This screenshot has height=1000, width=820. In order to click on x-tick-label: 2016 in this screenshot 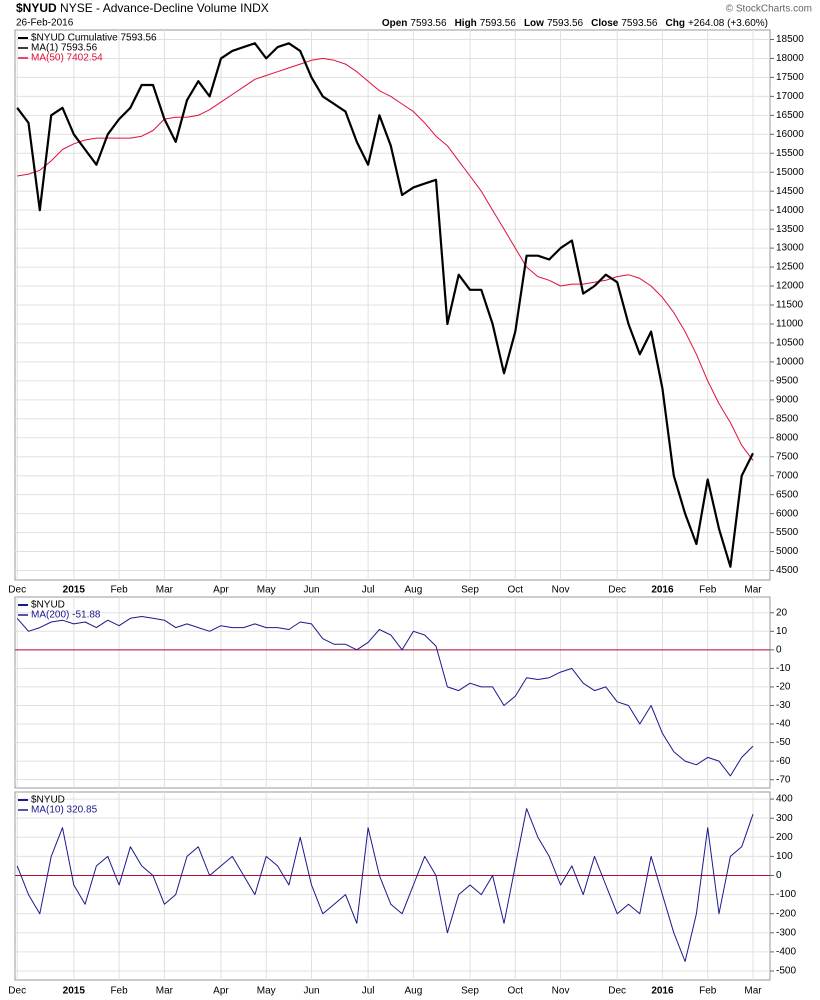, I will do `click(662, 590)`.